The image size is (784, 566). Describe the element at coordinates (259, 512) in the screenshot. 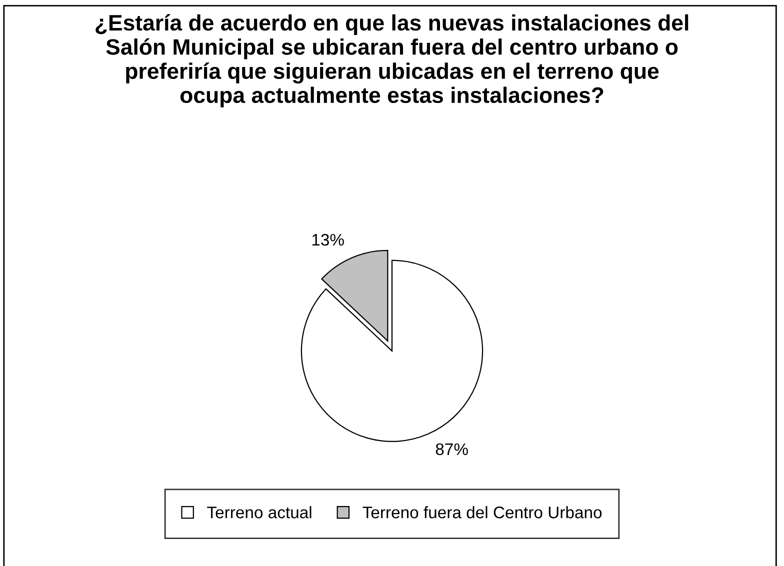

I see `legend-label: Terreno actual` at that location.